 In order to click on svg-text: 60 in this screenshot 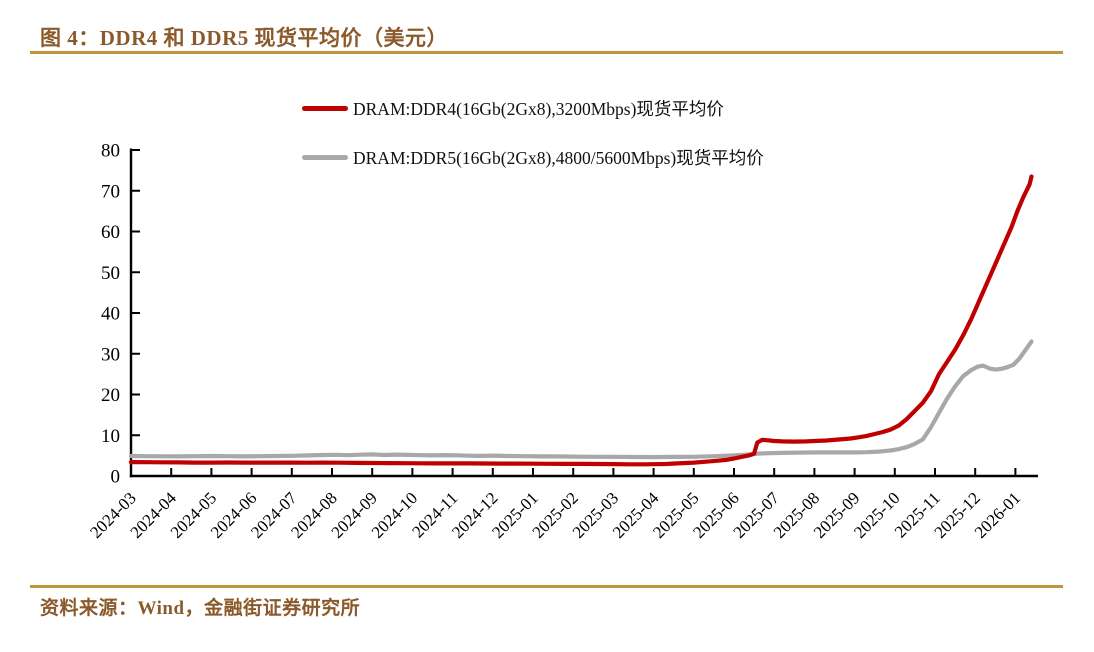, I will do `click(110, 232)`.